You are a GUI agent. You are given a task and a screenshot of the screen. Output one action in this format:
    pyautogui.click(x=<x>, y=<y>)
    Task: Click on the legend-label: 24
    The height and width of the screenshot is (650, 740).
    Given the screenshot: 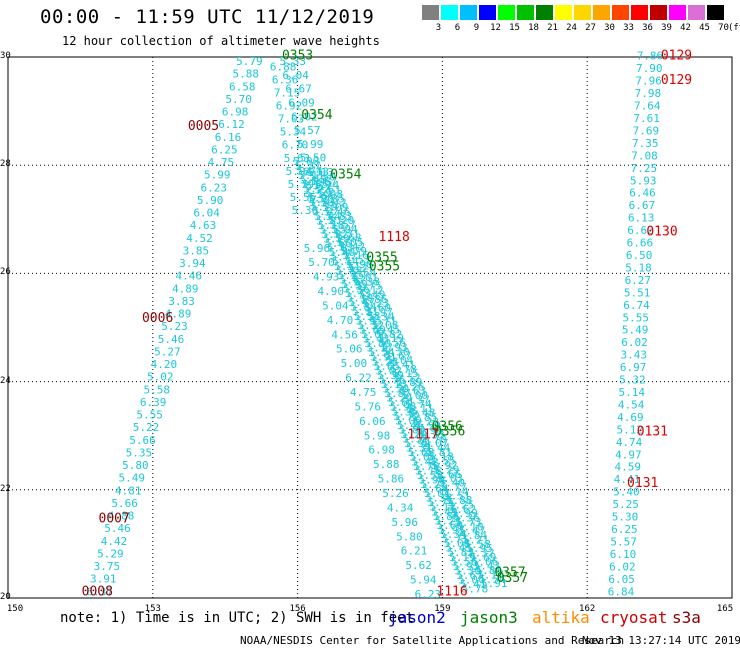 What is the action you would take?
    pyautogui.click(x=571, y=28)
    